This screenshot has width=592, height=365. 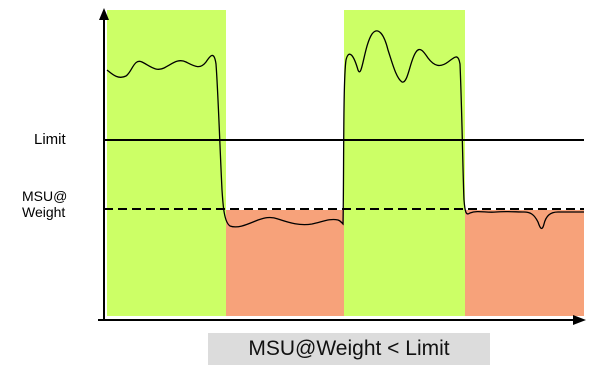 What do you see at coordinates (104, 14) in the screenshot?
I see `y-axis-arrow` at bounding box center [104, 14].